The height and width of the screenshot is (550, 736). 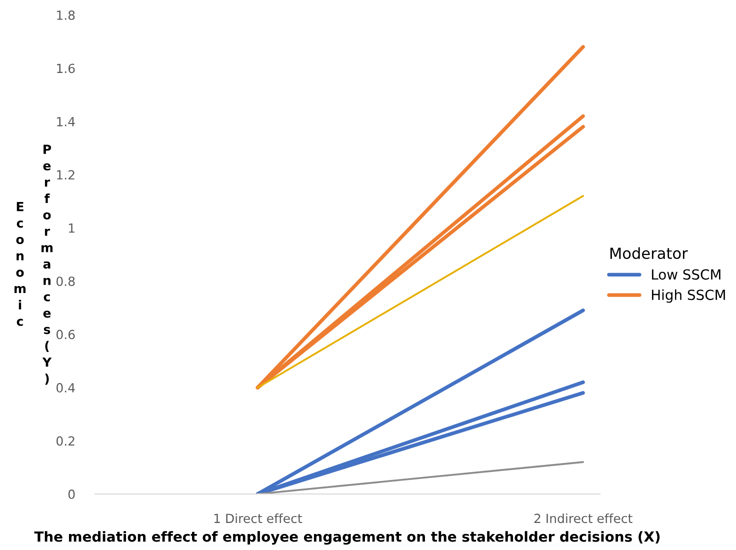 I want to click on legend-title: Moderator, so click(x=649, y=253).